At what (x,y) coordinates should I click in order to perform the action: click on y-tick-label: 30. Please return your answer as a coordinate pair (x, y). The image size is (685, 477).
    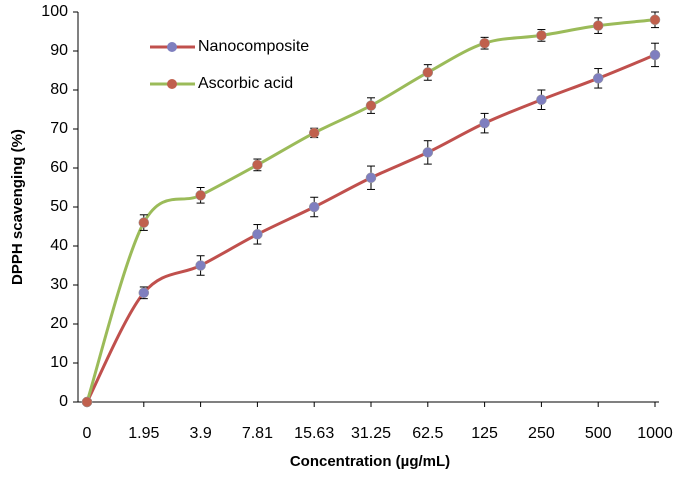
    Looking at the image, I should click on (59, 284).